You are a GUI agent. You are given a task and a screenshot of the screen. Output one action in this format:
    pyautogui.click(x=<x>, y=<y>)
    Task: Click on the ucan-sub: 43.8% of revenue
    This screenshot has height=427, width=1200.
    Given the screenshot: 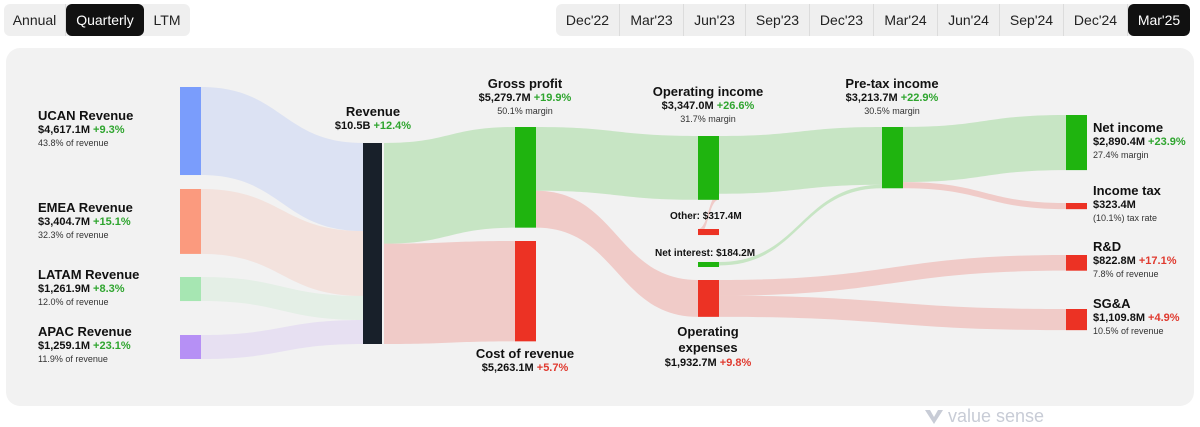 What is the action you would take?
    pyautogui.click(x=73, y=143)
    